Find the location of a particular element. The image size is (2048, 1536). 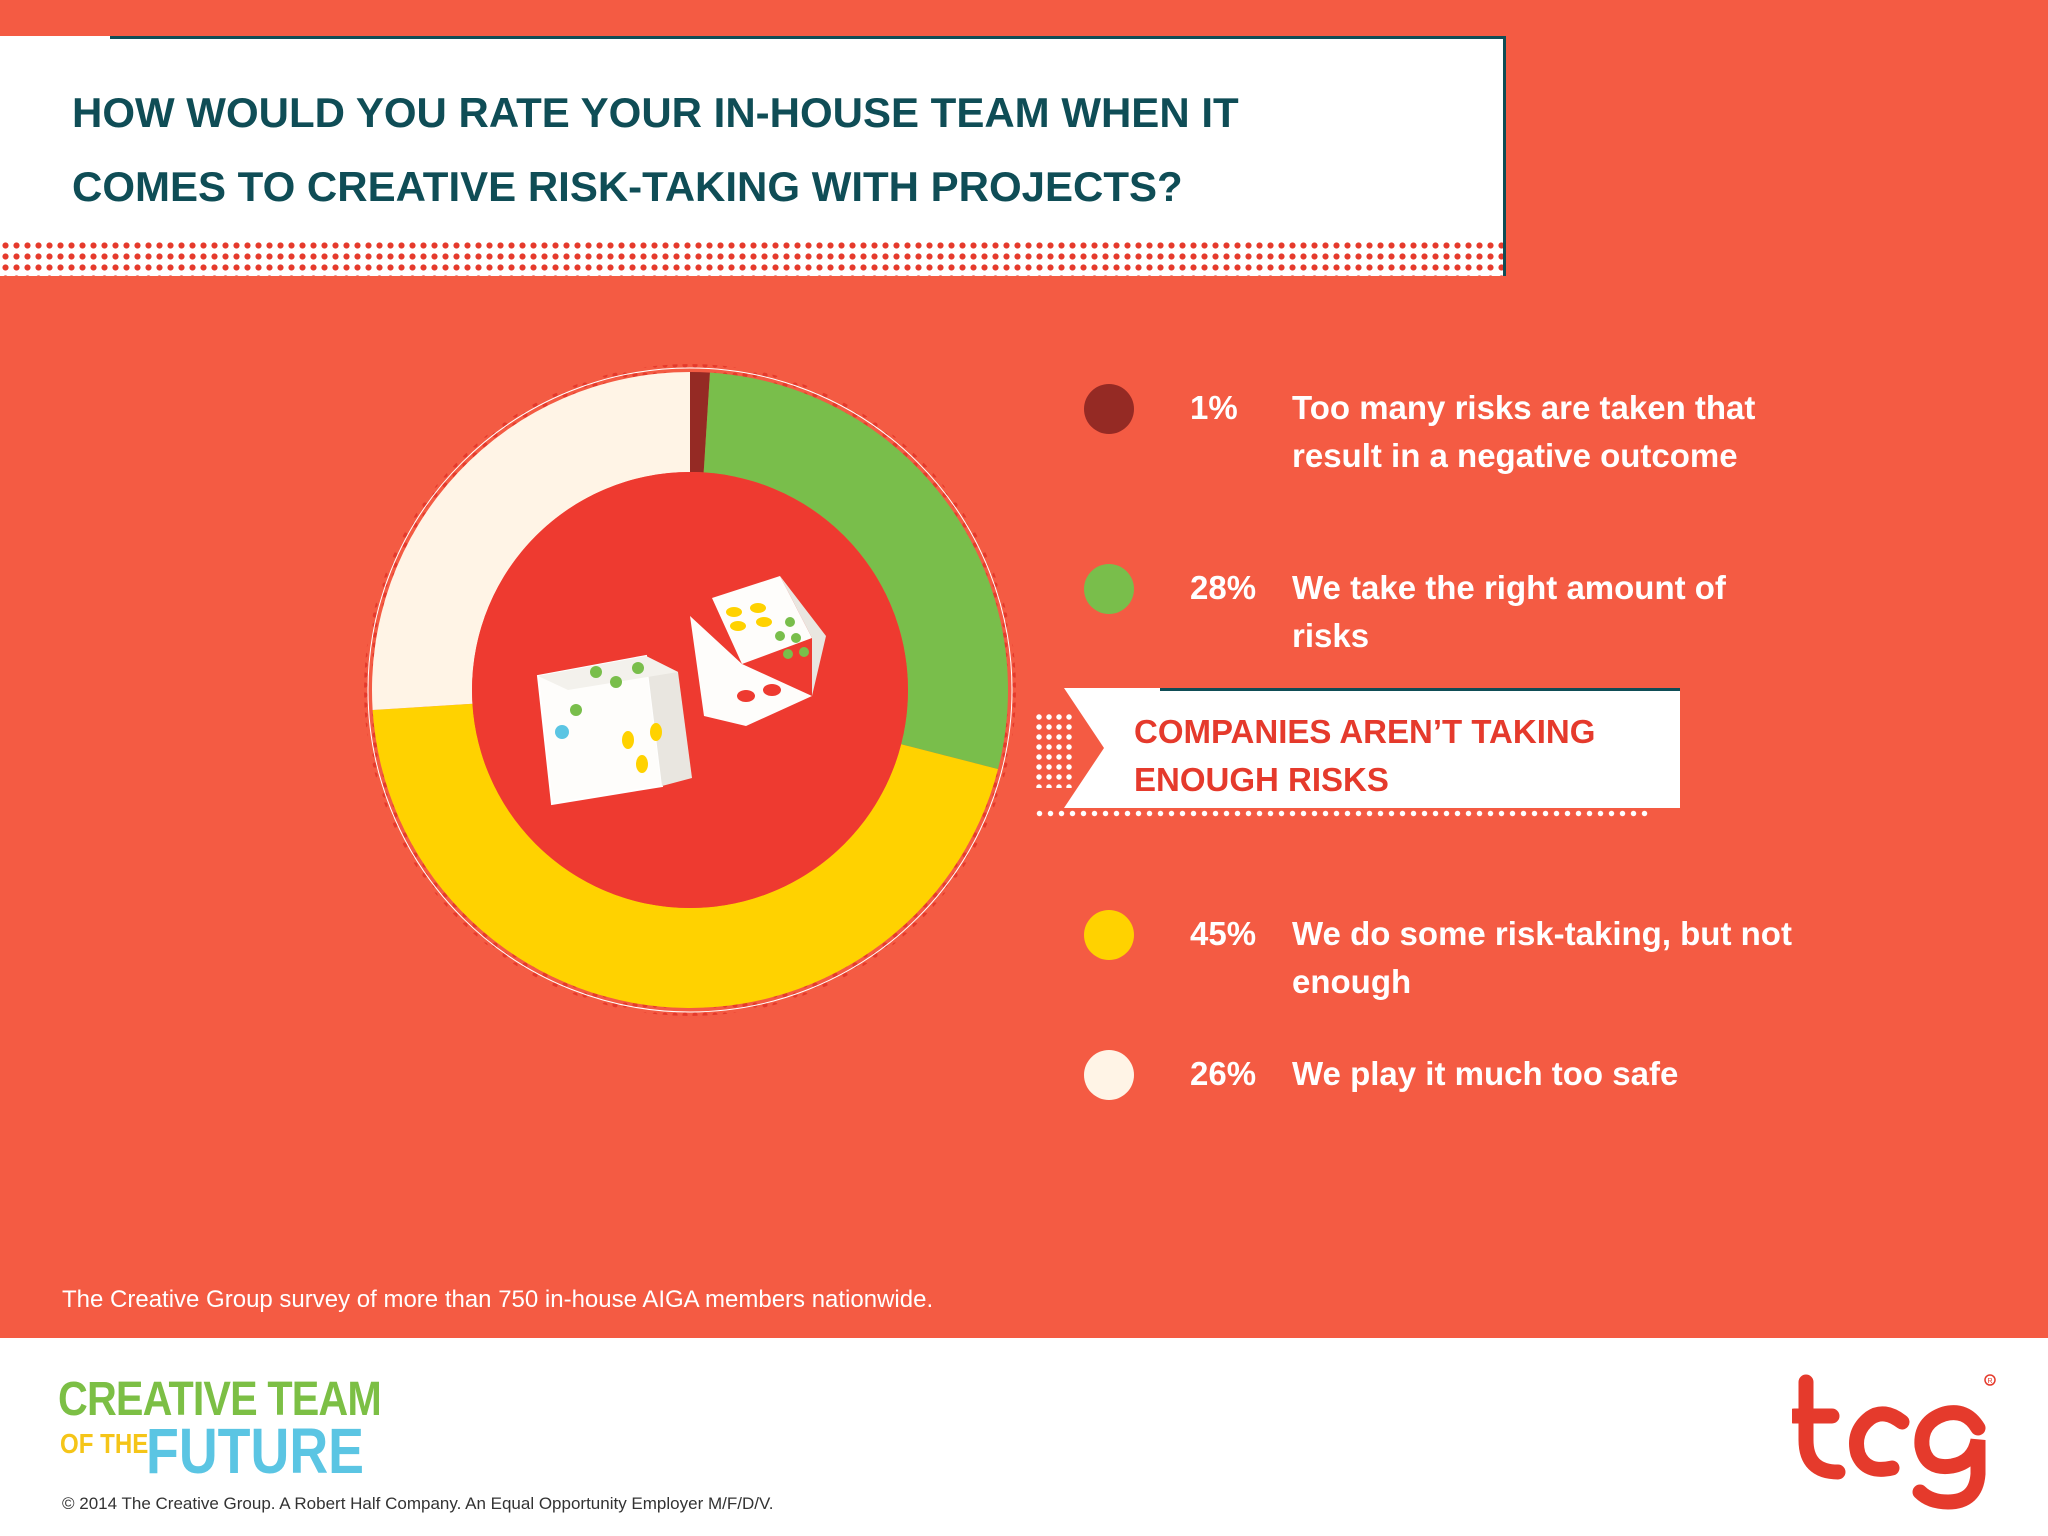

legend-item: 28% We take the right amount of risks is located at coordinates (1430, 614).